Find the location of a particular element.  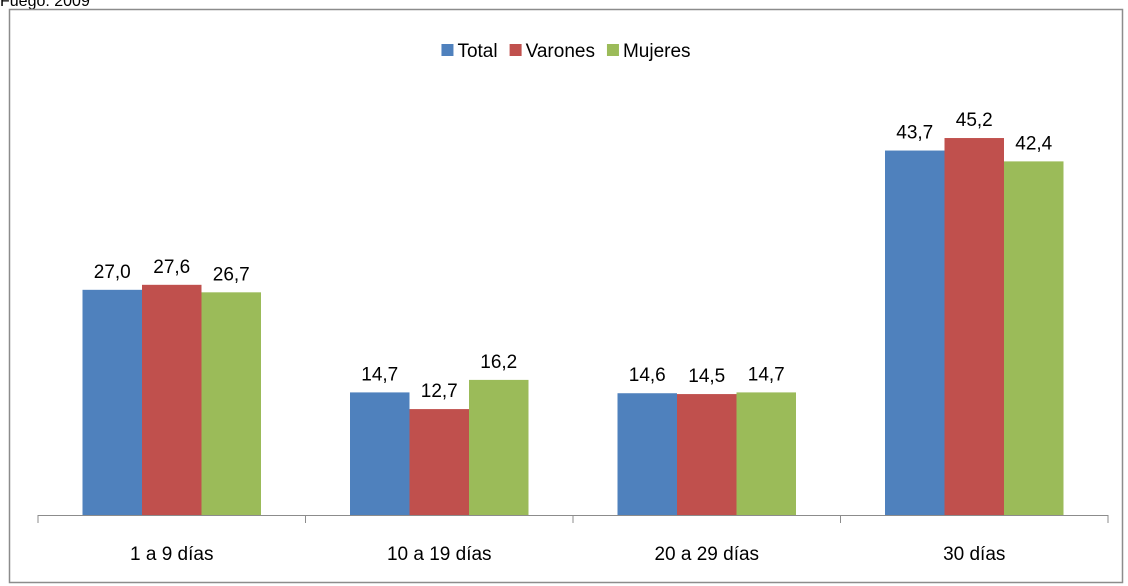

chart-subtitle: Fuego: 2009 is located at coordinates (45, 5).